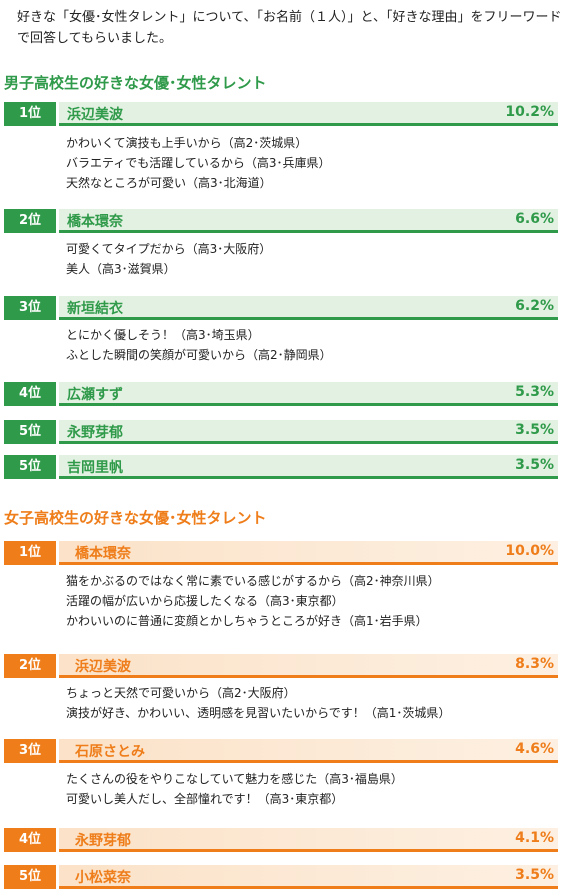 Image resolution: width=567 pixels, height=892 pixels. Describe the element at coordinates (308, 467) in the screenshot. I see `rank-bar: 吉岡里帆 3.5%` at that location.